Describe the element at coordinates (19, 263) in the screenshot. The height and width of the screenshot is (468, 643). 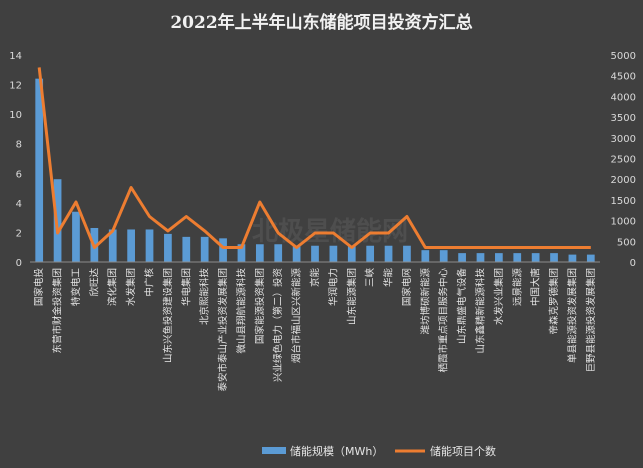
I see `left-tick-label: 0` at that location.